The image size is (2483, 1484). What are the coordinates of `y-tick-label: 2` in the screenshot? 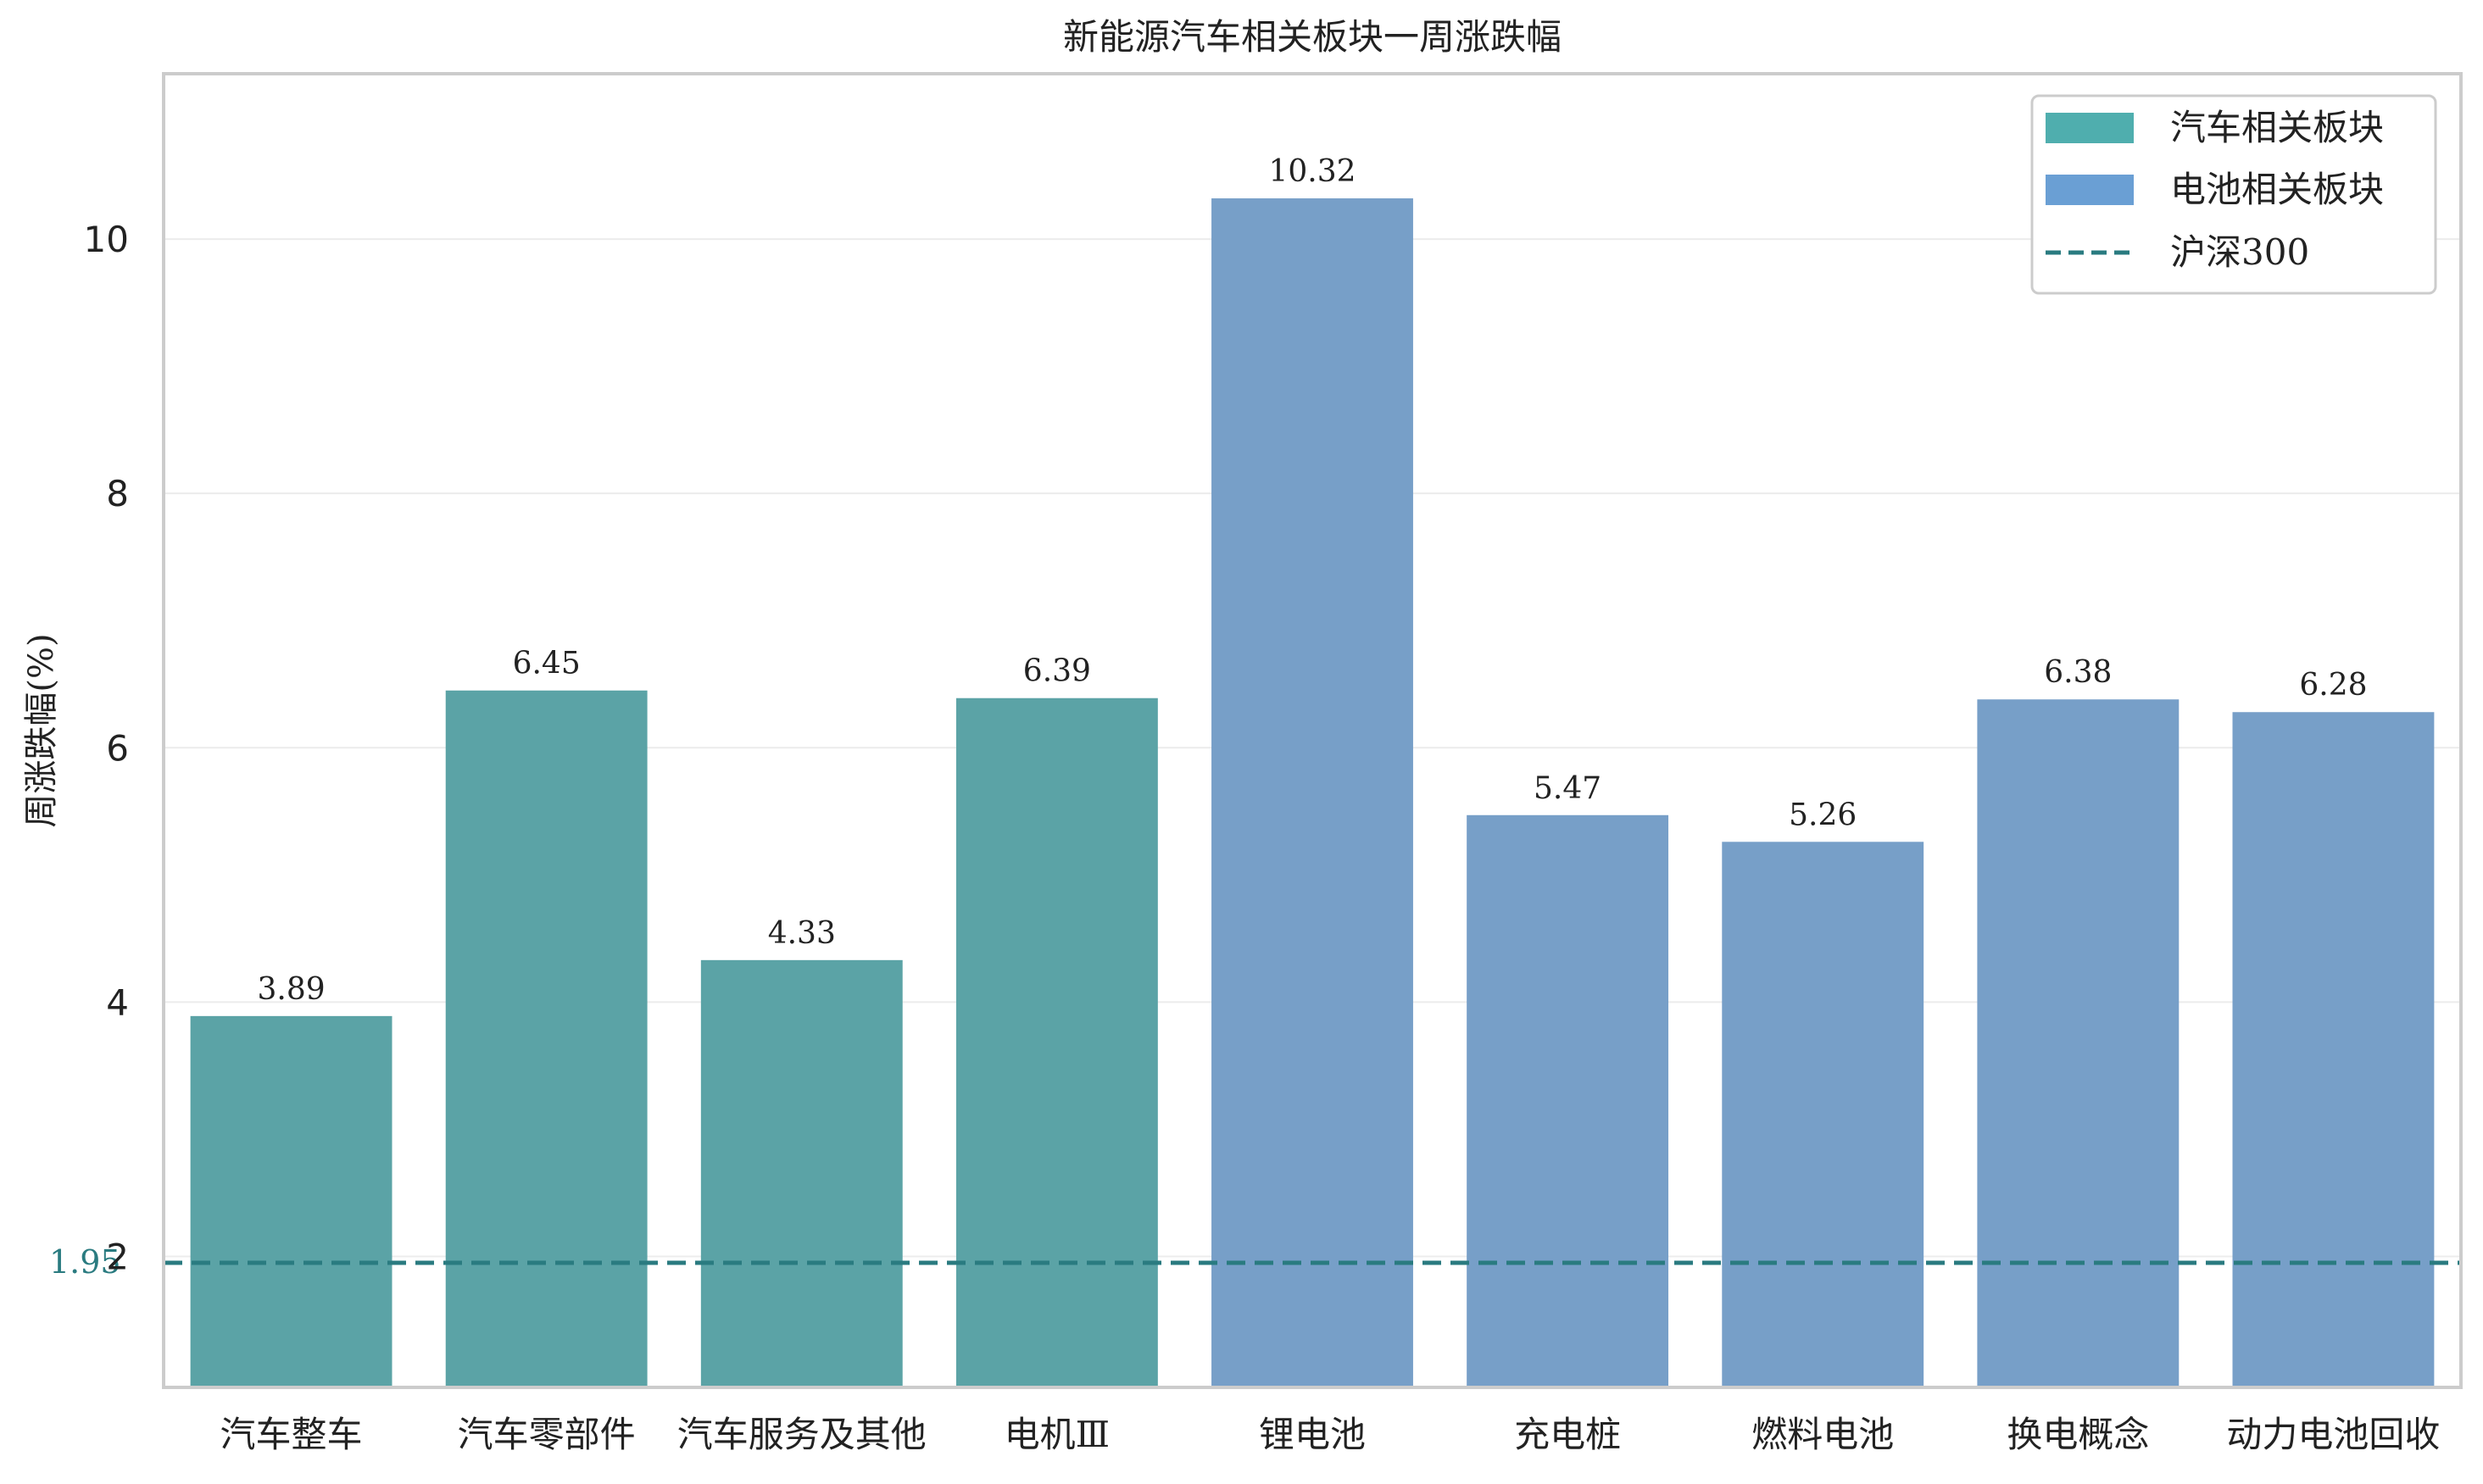 It's located at (118, 1257).